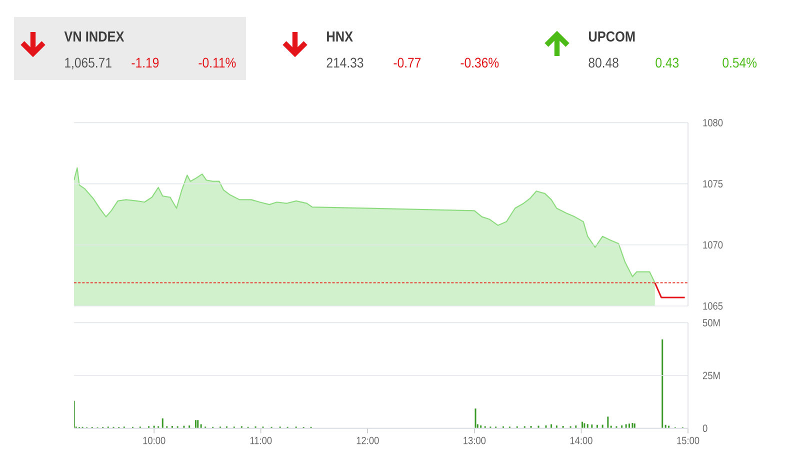 This screenshot has height=462, width=800. I want to click on data-label: 0.43, so click(667, 63).